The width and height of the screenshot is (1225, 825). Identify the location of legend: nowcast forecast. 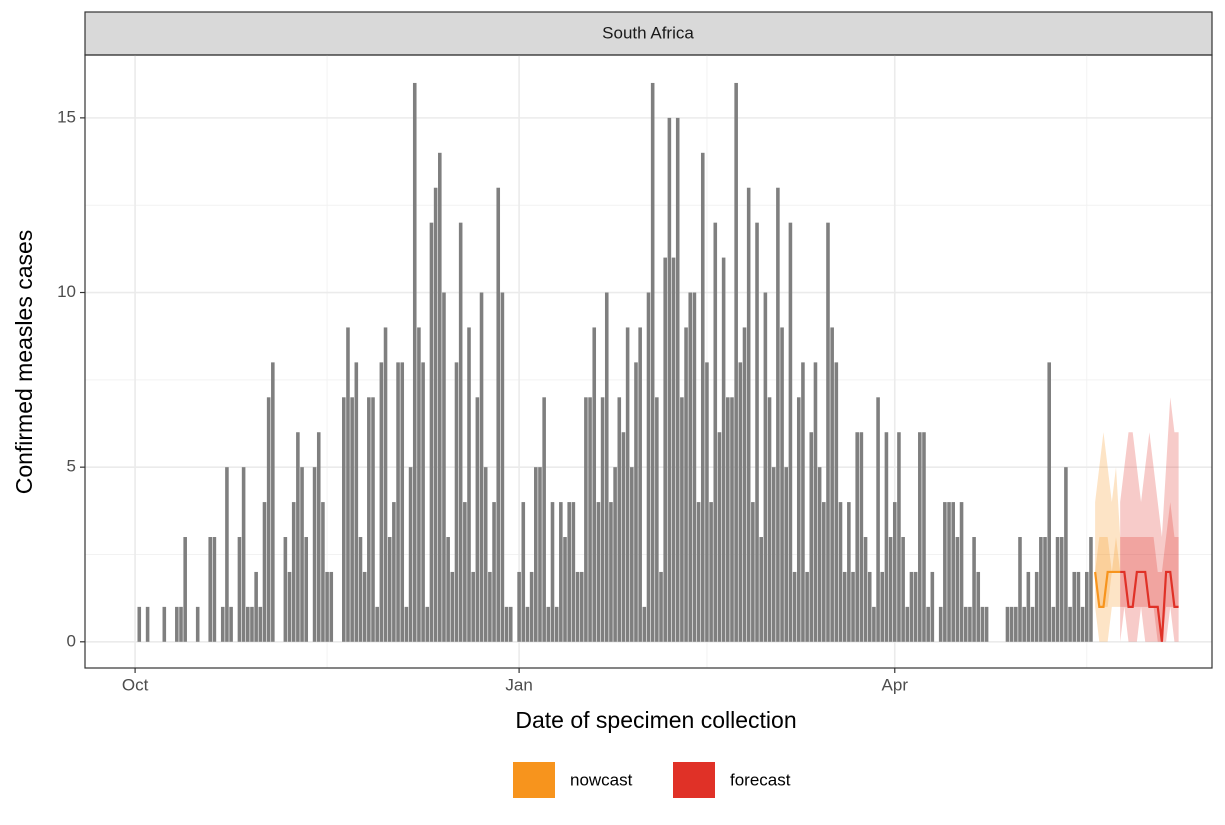
(652, 780).